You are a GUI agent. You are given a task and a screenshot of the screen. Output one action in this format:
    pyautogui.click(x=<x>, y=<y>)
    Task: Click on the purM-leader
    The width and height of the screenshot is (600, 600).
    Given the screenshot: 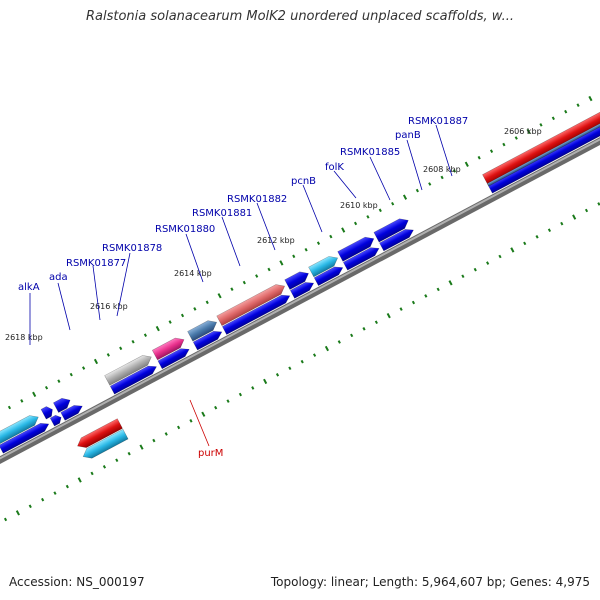 What is the action you would take?
    pyautogui.click(x=199, y=423)
    